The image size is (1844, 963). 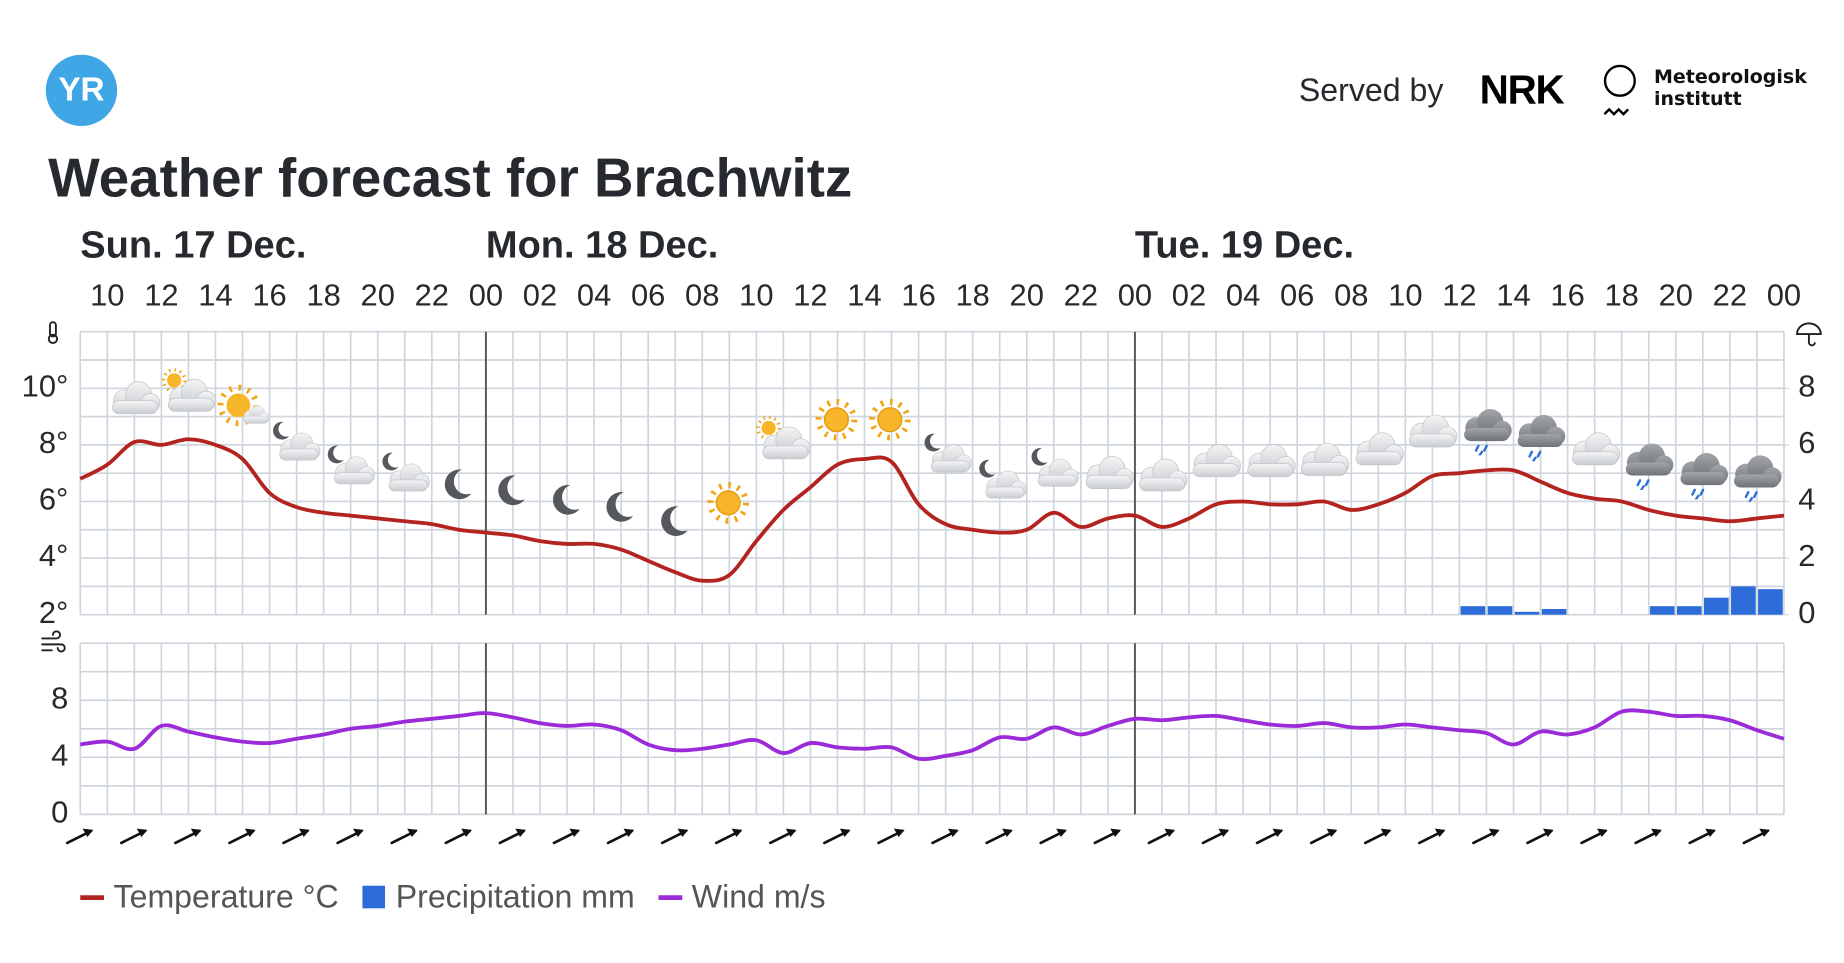 I want to click on day-label: Sun. 17 Dec., so click(x=193, y=245).